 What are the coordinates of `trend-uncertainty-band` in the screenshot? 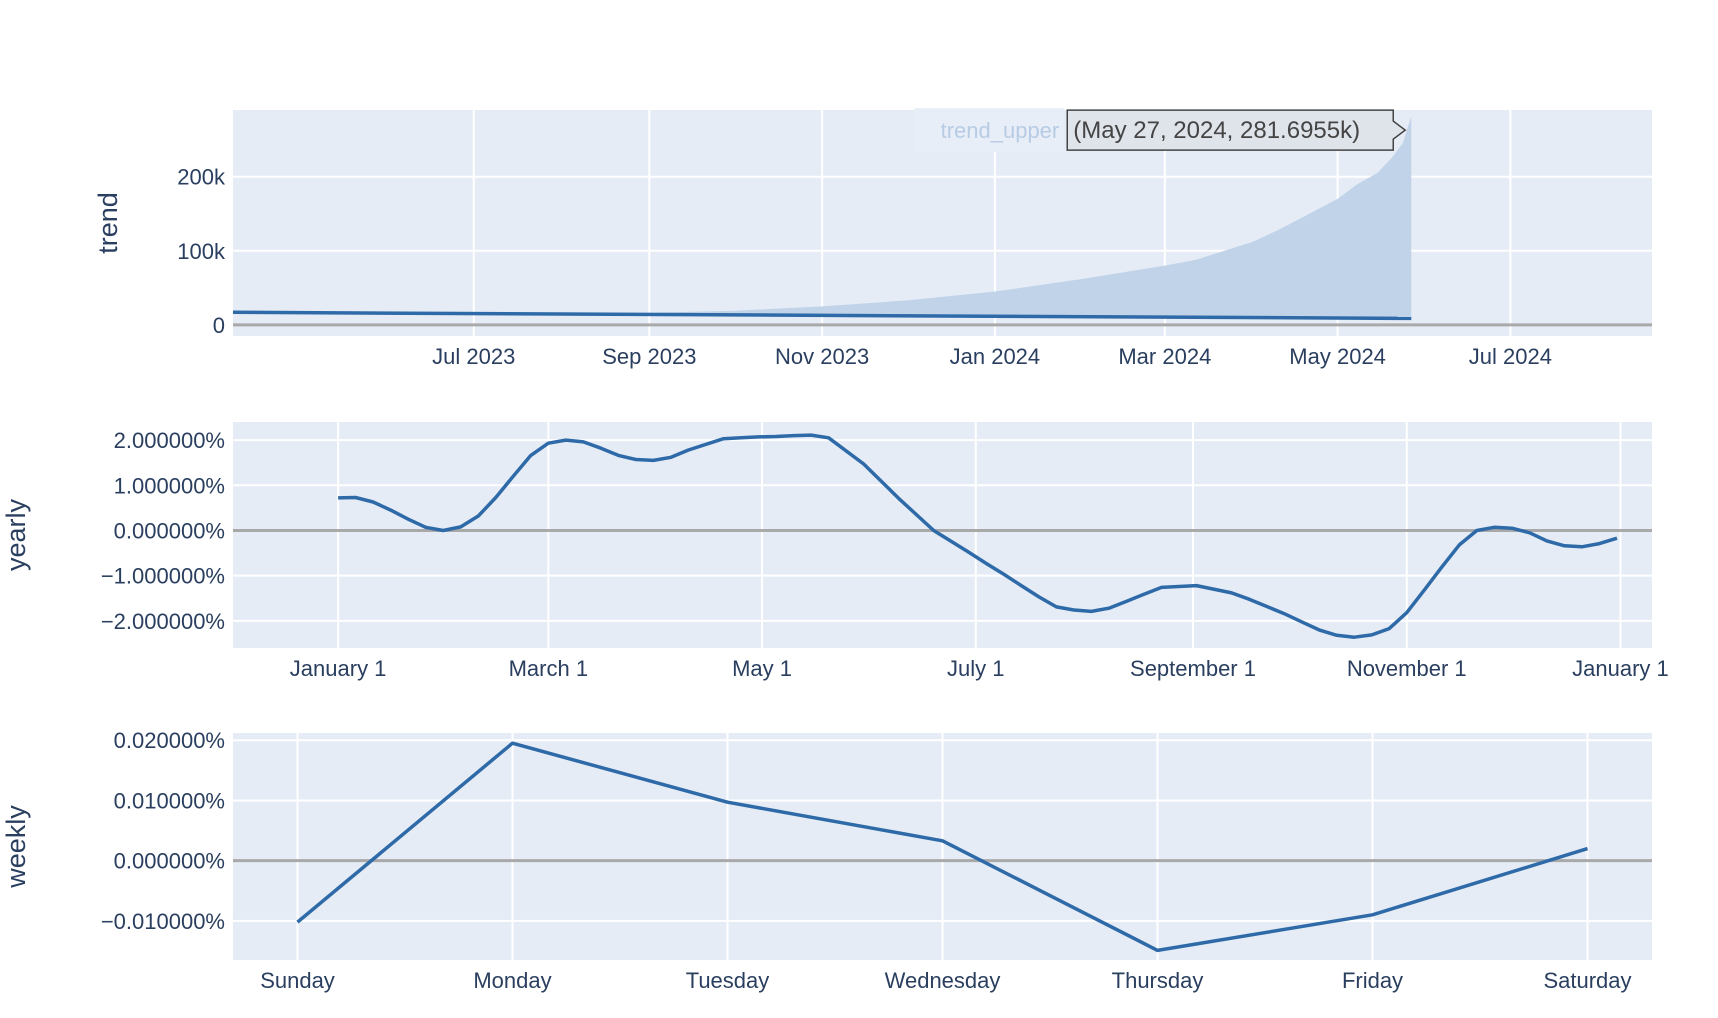 It's located at (822, 217).